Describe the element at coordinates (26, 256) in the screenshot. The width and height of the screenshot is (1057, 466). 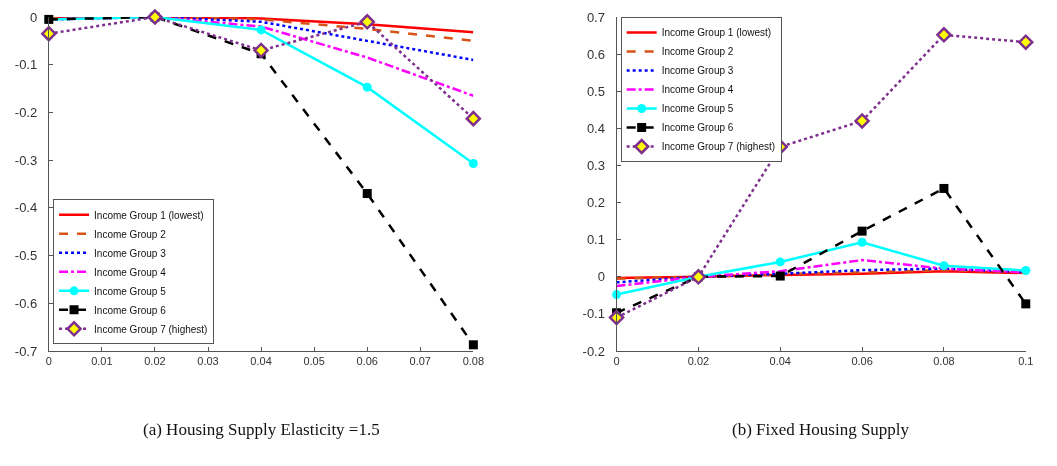
I see `y-tick-label: -0.5` at that location.